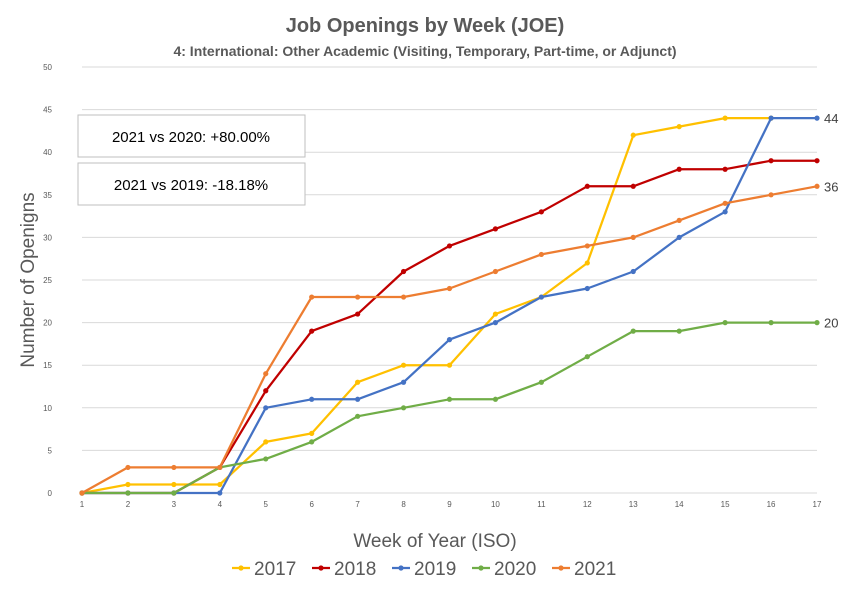  Describe the element at coordinates (344, 569) in the screenshot. I see `legend-item-2018: 2018` at that location.